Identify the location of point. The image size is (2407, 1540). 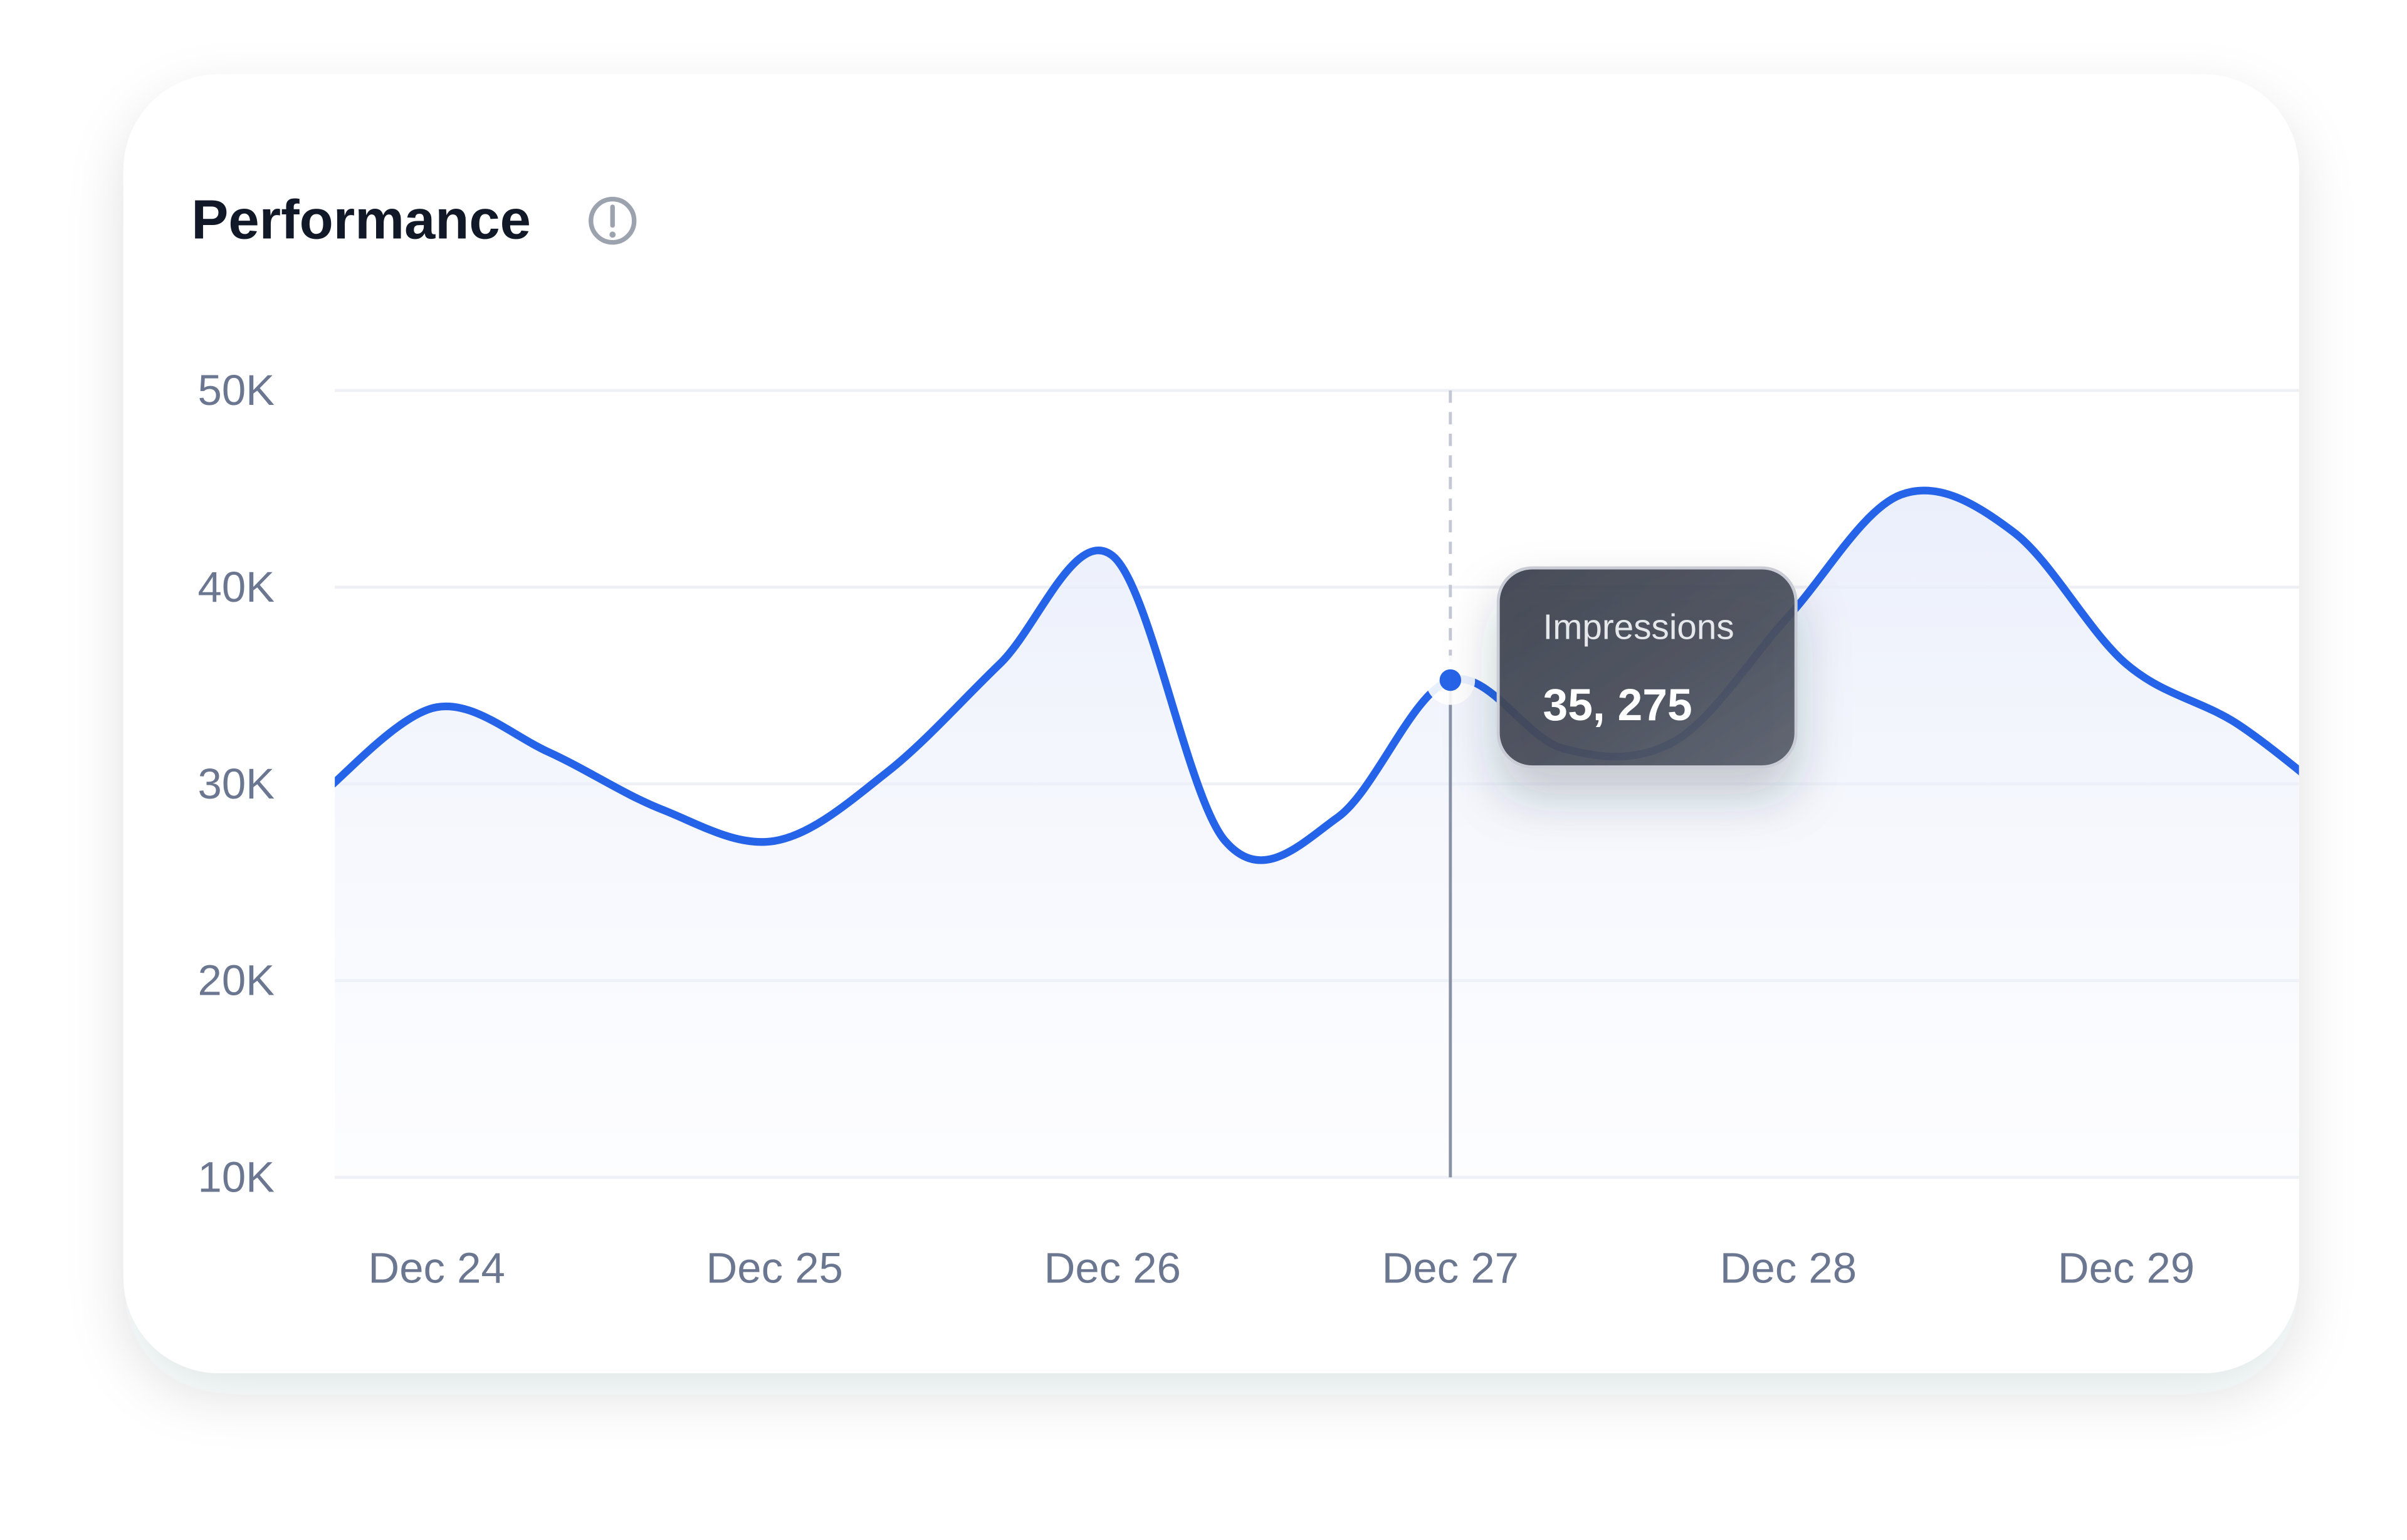
(1450, 680).